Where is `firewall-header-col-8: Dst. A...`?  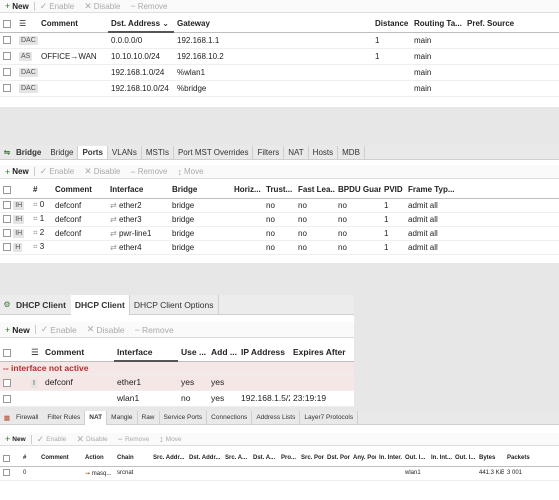 firewall-header-col-8: Dst. A... is located at coordinates (264, 459).